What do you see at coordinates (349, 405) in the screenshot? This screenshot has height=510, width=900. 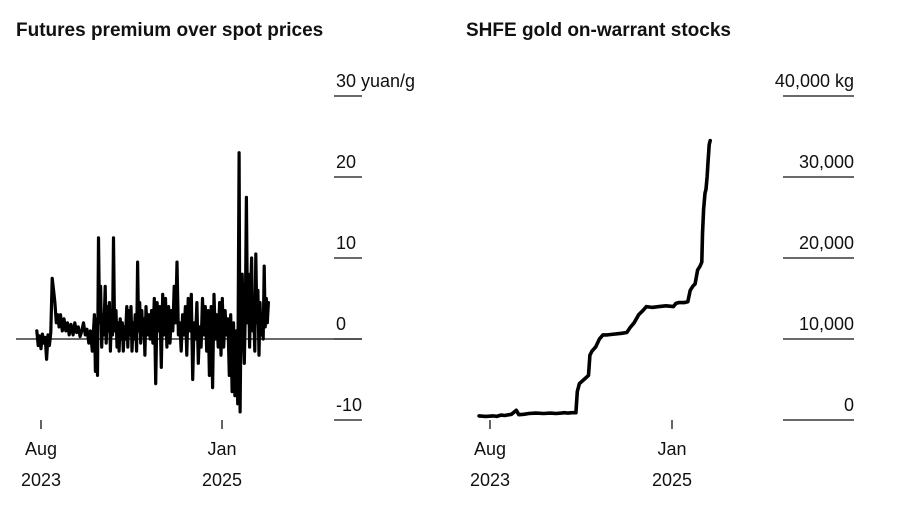 I see `y-tick-label: -10` at bounding box center [349, 405].